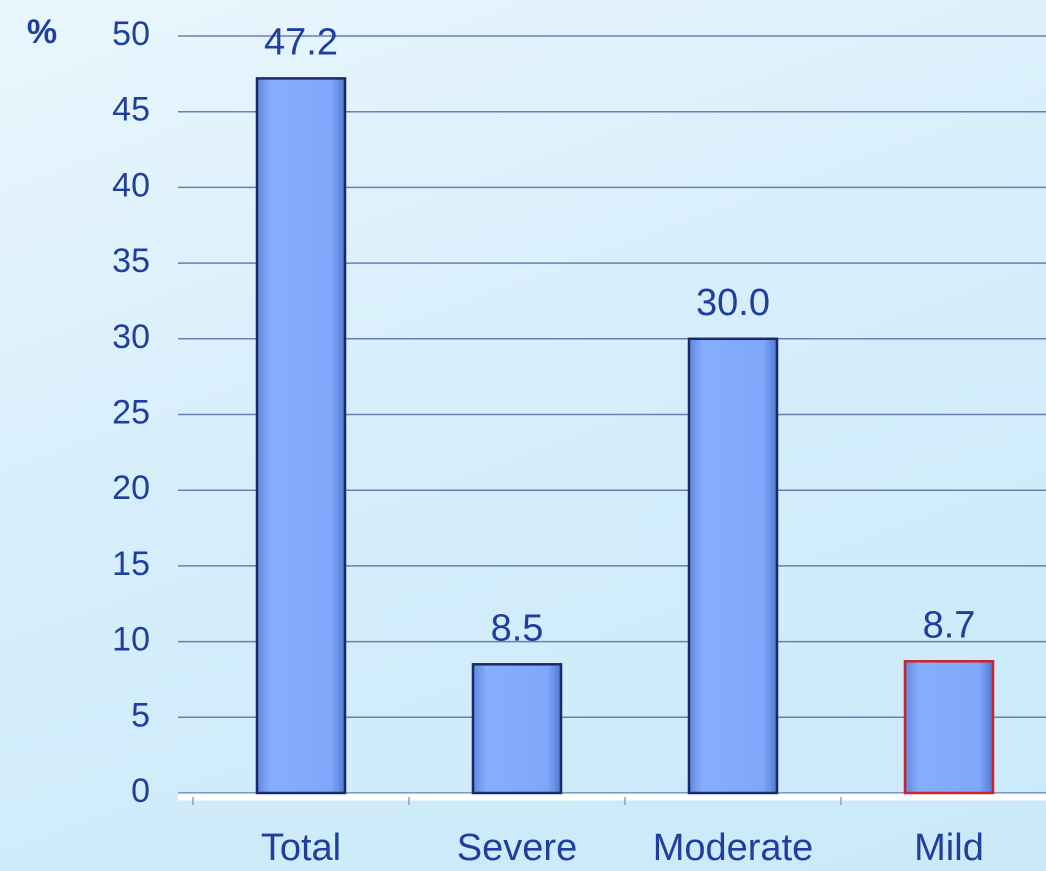  Describe the element at coordinates (301, 848) in the screenshot. I see `x-tick-label: Total` at that location.